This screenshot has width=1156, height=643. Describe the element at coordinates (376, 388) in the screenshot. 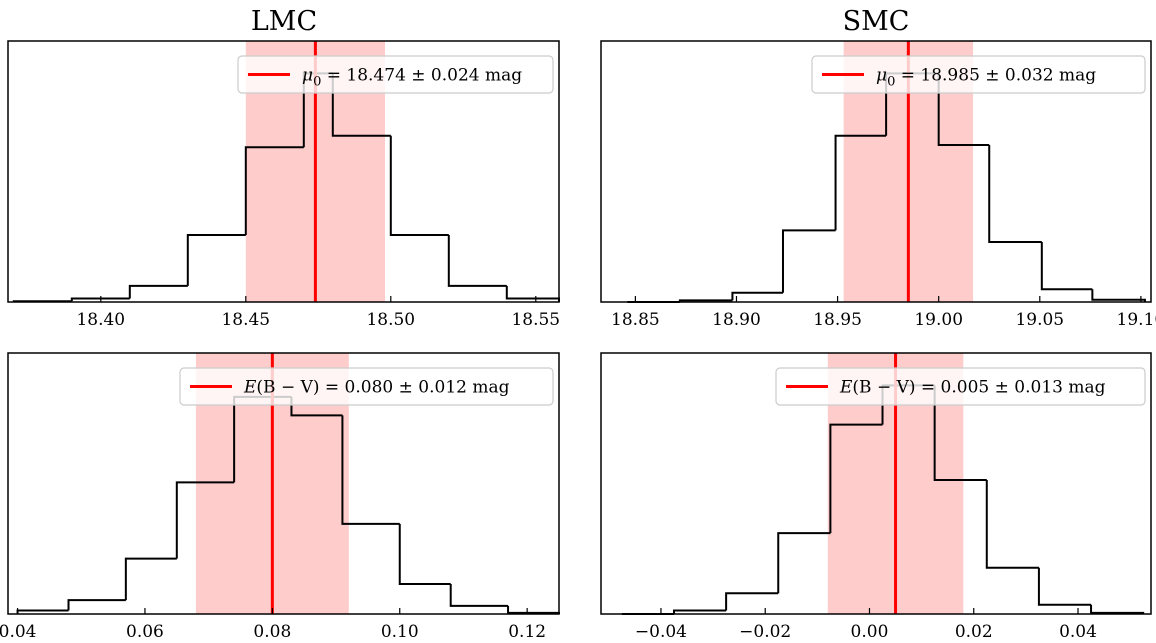

I see `legend-label: E(B − V) = 0.080 ± 0.012 mag` at that location.